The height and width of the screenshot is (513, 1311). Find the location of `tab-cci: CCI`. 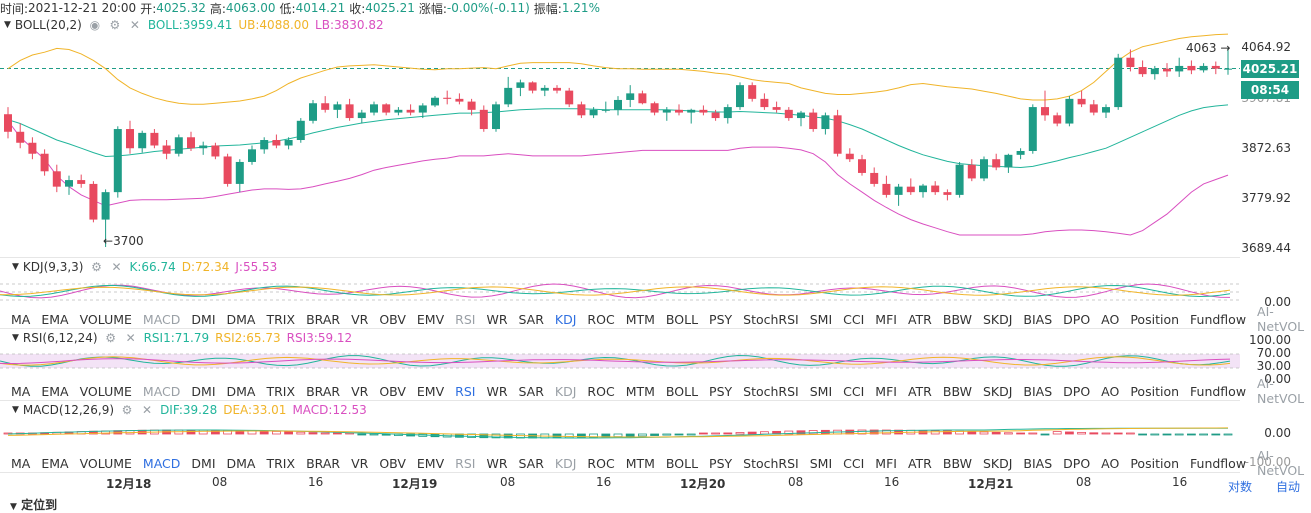

tab-cci: CCI is located at coordinates (854, 319).